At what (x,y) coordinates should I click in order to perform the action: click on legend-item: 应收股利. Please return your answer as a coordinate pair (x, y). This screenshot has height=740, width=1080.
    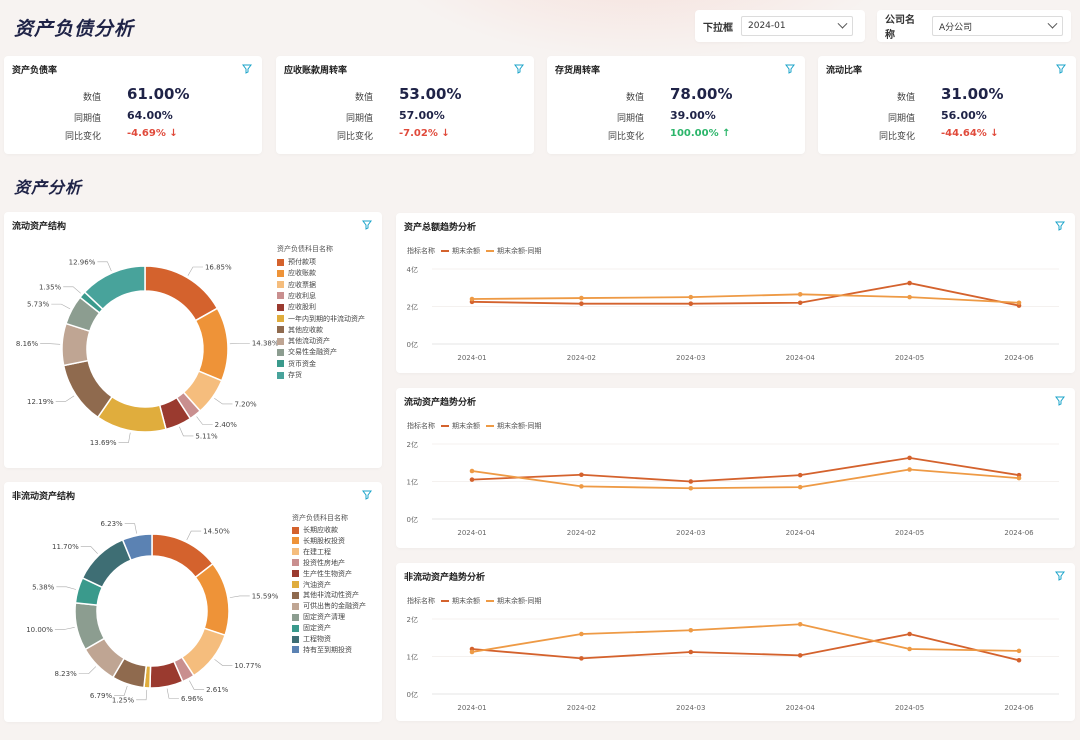
    Looking at the image, I should click on (296, 307).